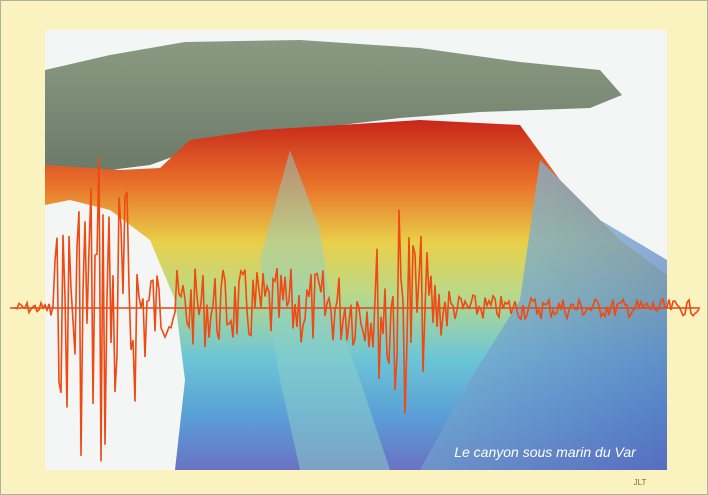 The image size is (708, 495). What do you see at coordinates (640, 482) in the screenshot?
I see `signature: JLT` at bounding box center [640, 482].